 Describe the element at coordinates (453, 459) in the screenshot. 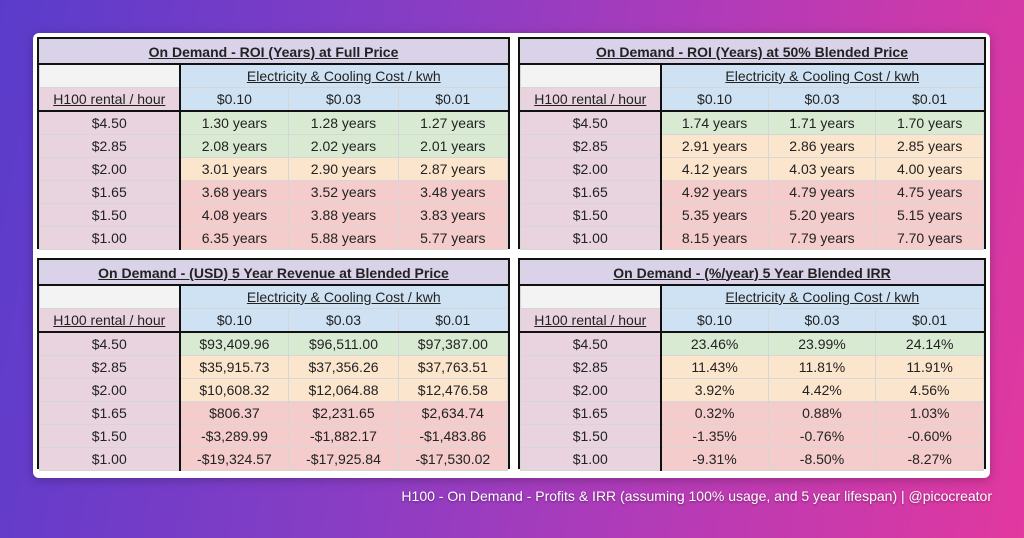

I see `value-cell: -$17,530.02` at that location.